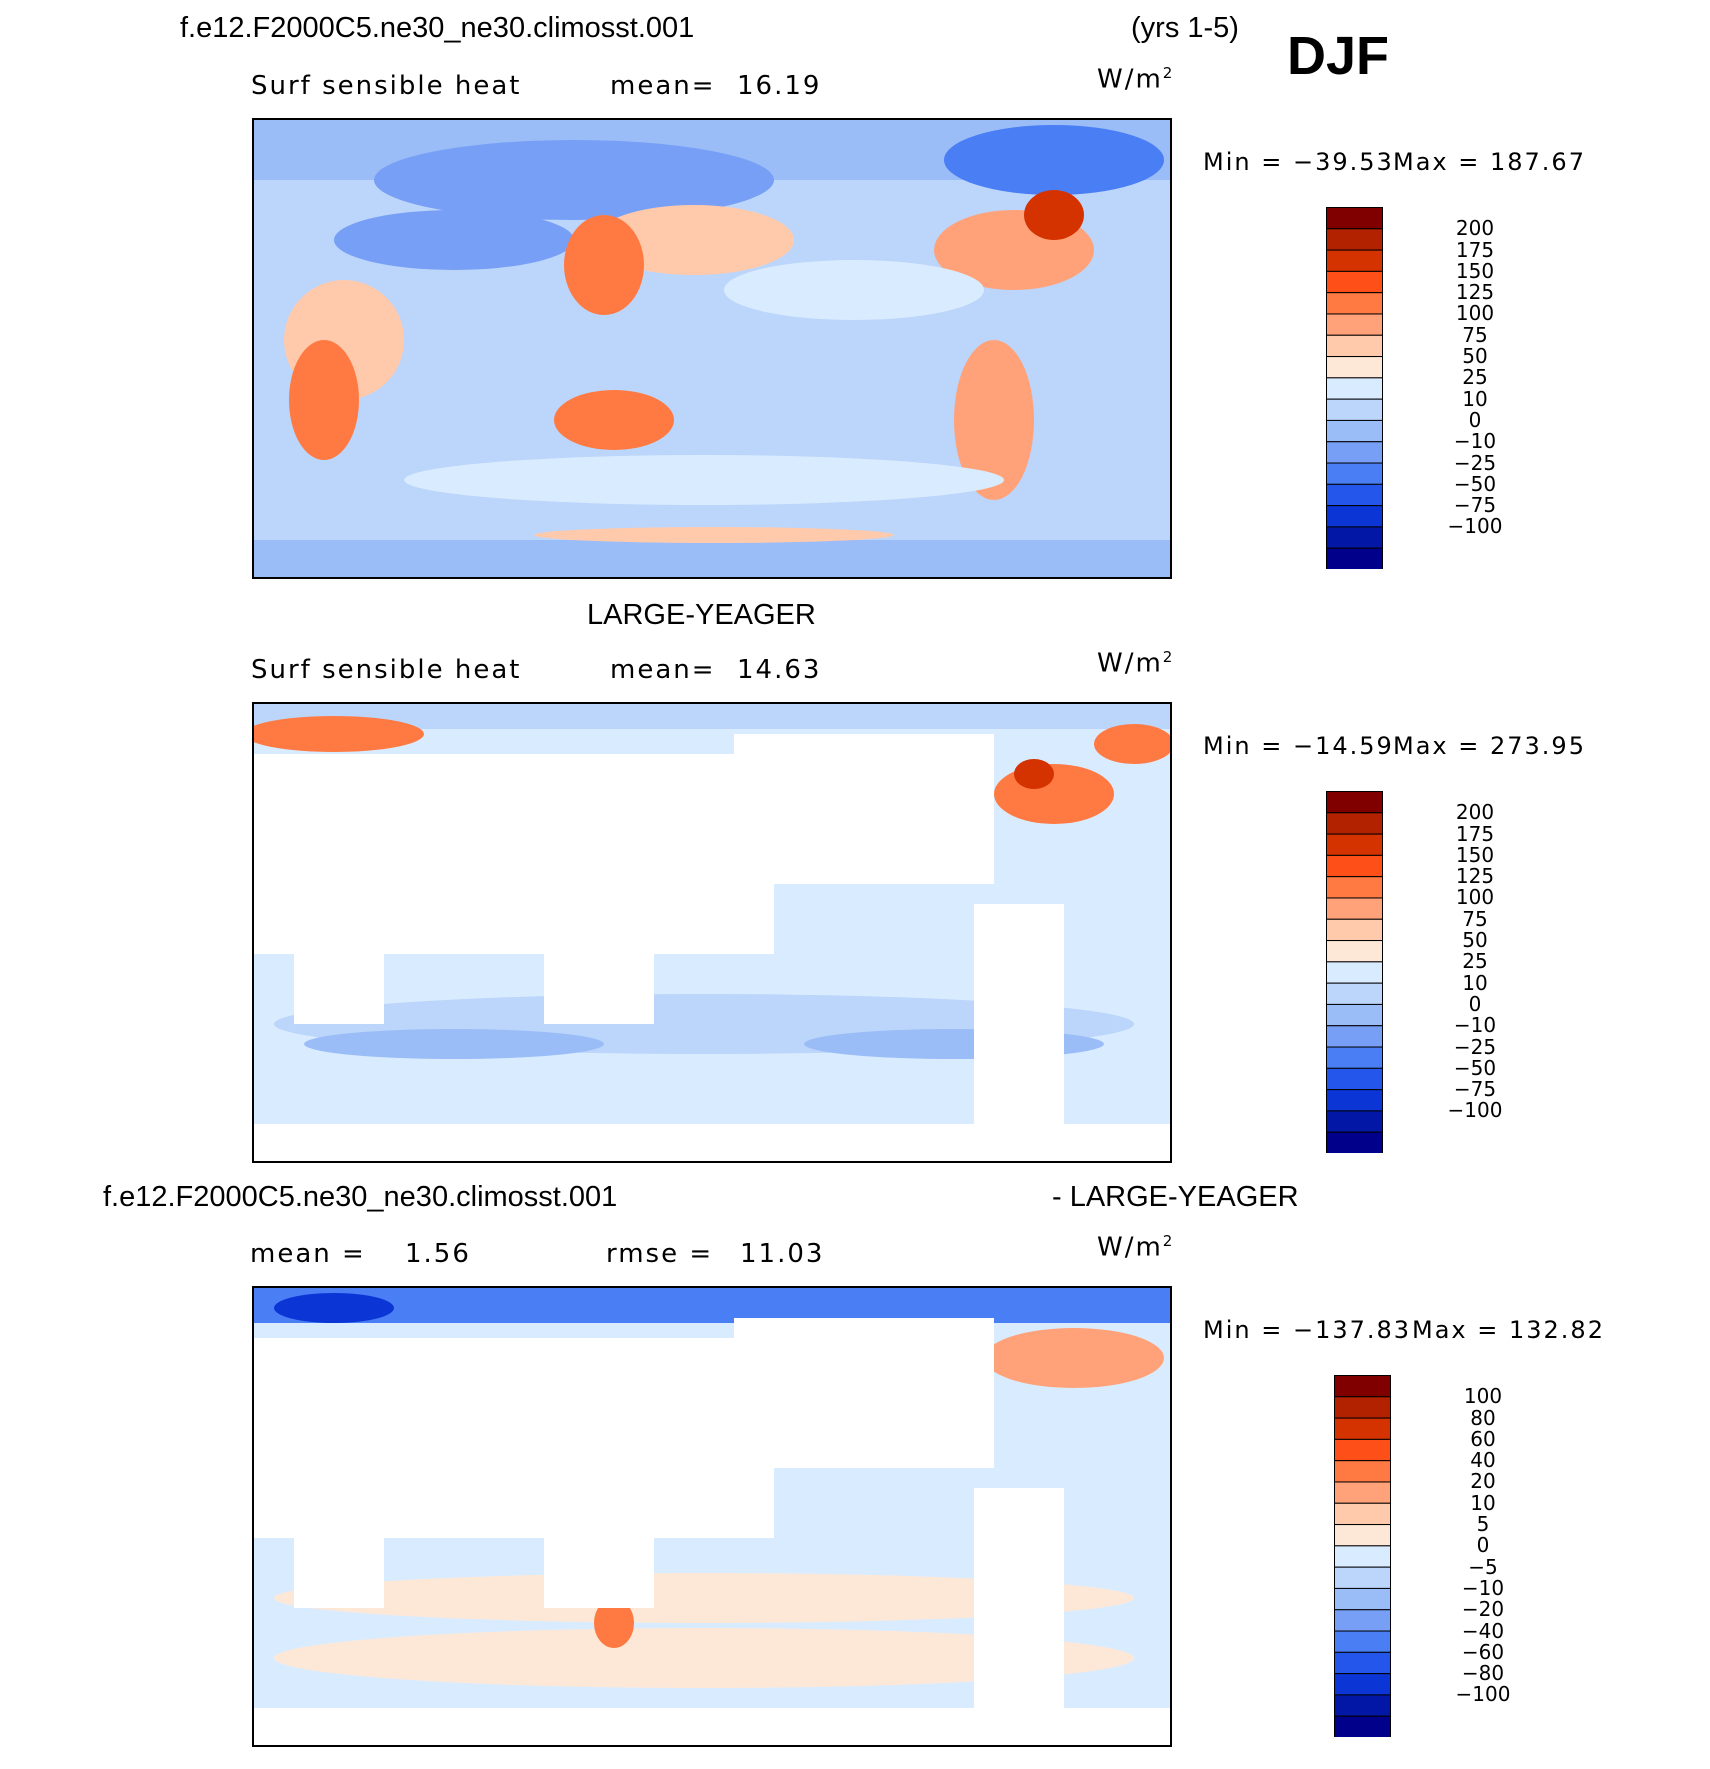 This screenshot has width=1710, height=1769. What do you see at coordinates (1185, 28) in the screenshot?
I see `years-label: (yrs 1-5)` at bounding box center [1185, 28].